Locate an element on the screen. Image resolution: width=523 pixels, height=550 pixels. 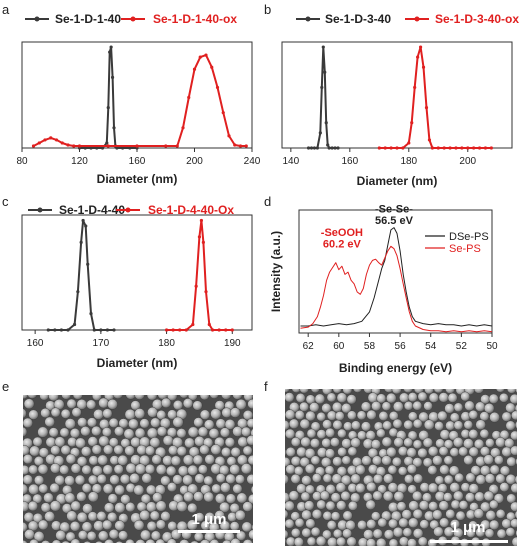
panel-label-f: f is located at coordinates (266, 386).